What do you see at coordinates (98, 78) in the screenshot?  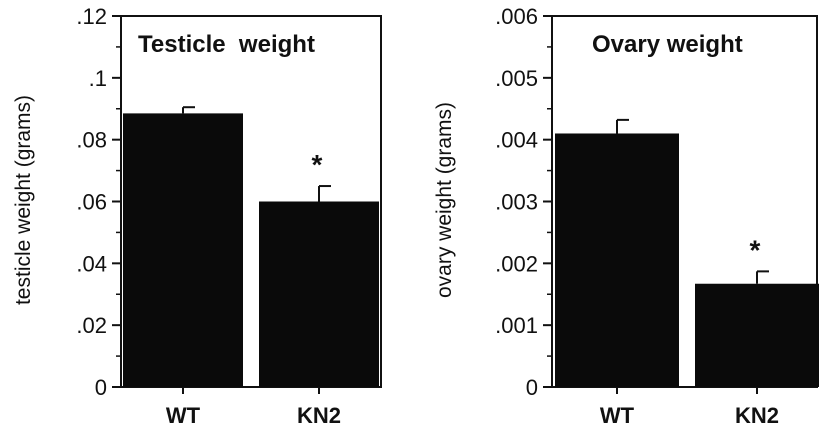 I see `y-tick-label: .1` at bounding box center [98, 78].